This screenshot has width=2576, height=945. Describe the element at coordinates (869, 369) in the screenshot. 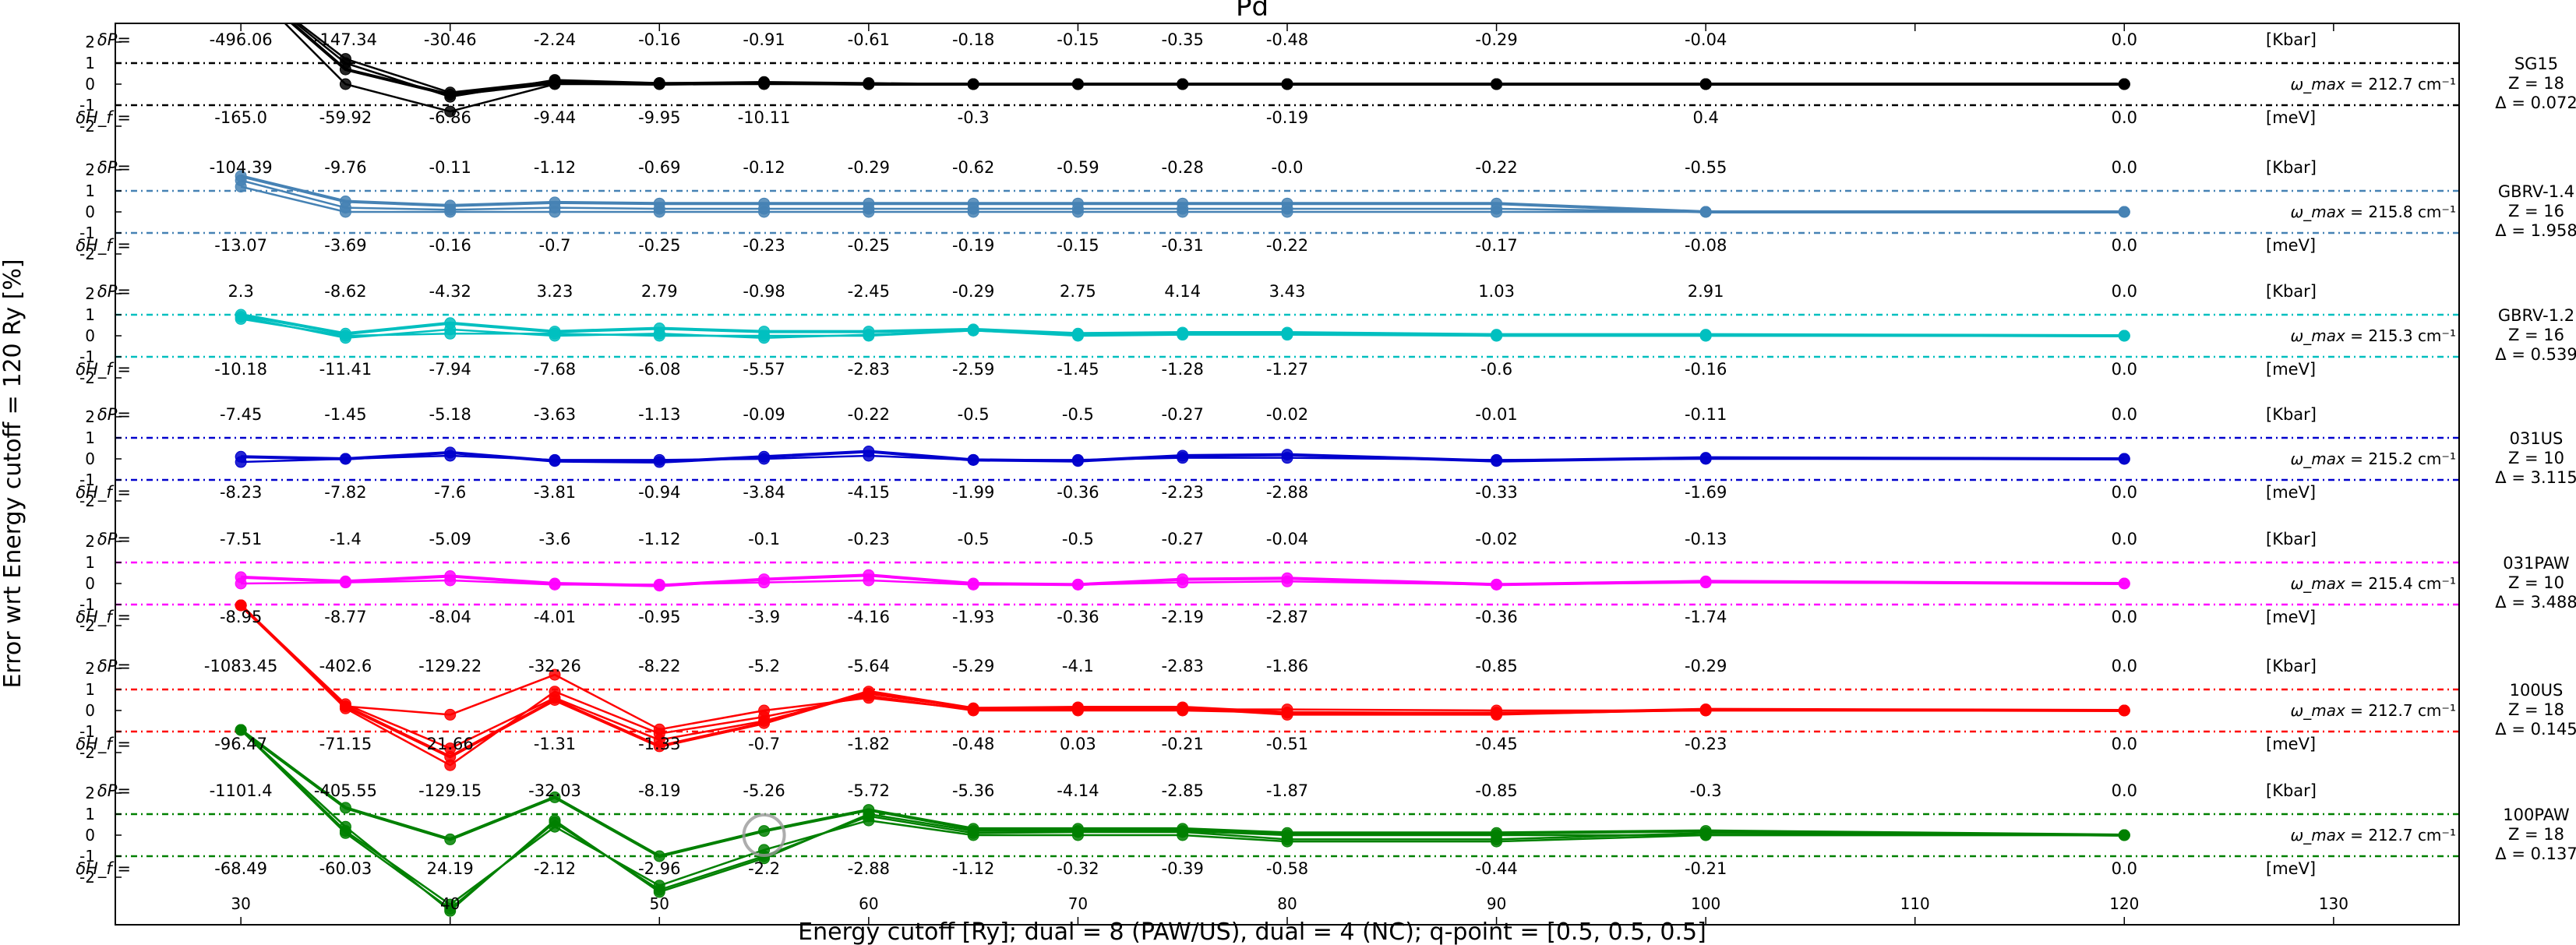

I see `dH-value-GBRV-1.2-6: -2.83` at that location.